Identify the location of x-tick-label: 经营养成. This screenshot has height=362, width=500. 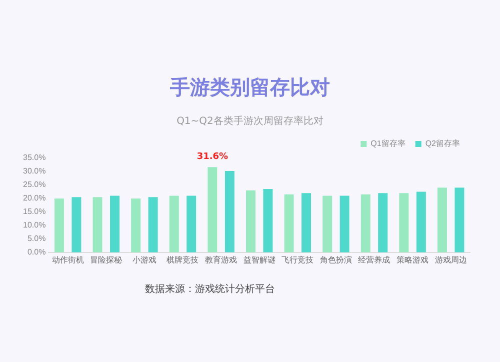
(374, 259).